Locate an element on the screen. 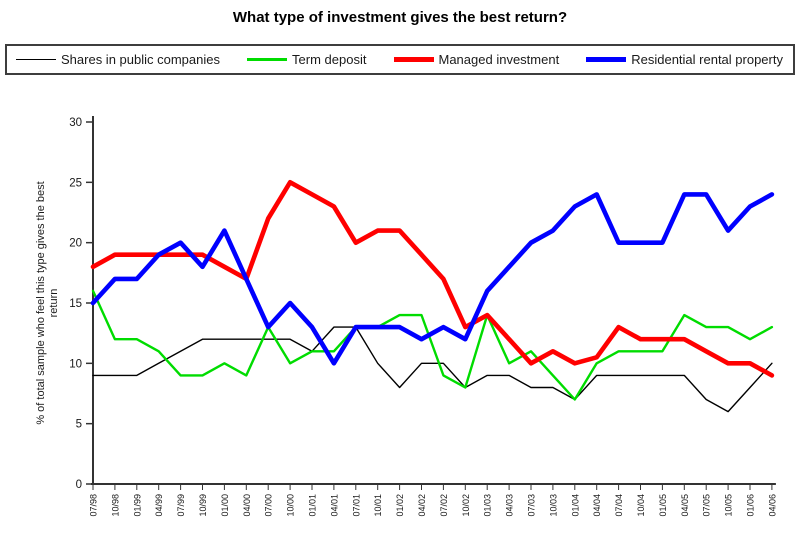  x-tick-label: 01/01 is located at coordinates (313, 505).